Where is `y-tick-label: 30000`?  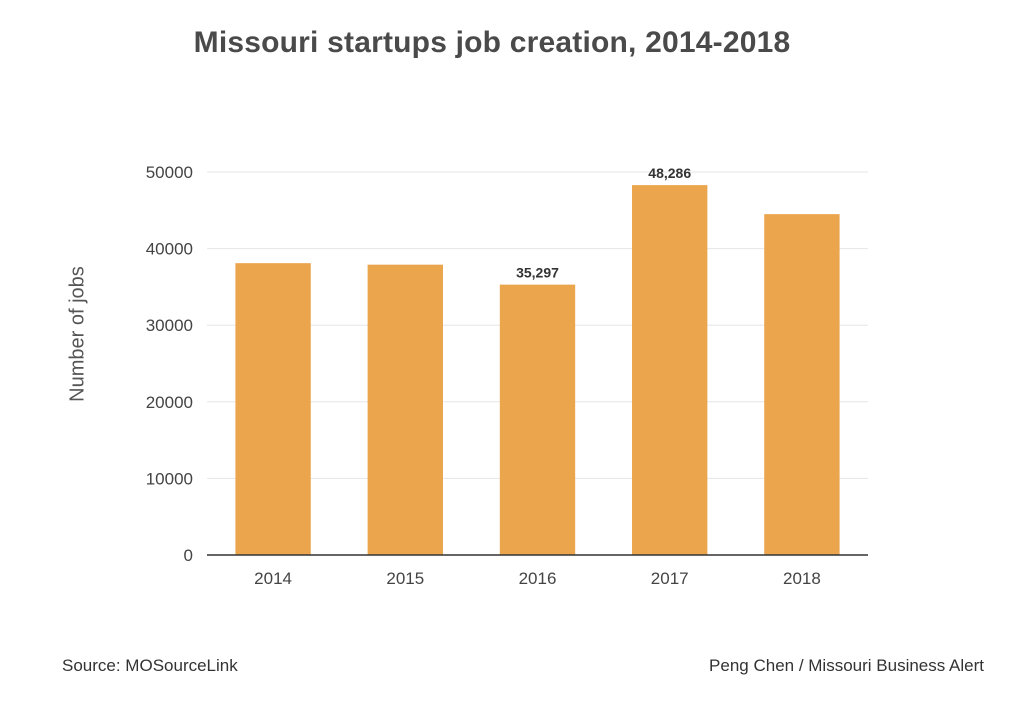
y-tick-label: 30000 is located at coordinates (169, 325).